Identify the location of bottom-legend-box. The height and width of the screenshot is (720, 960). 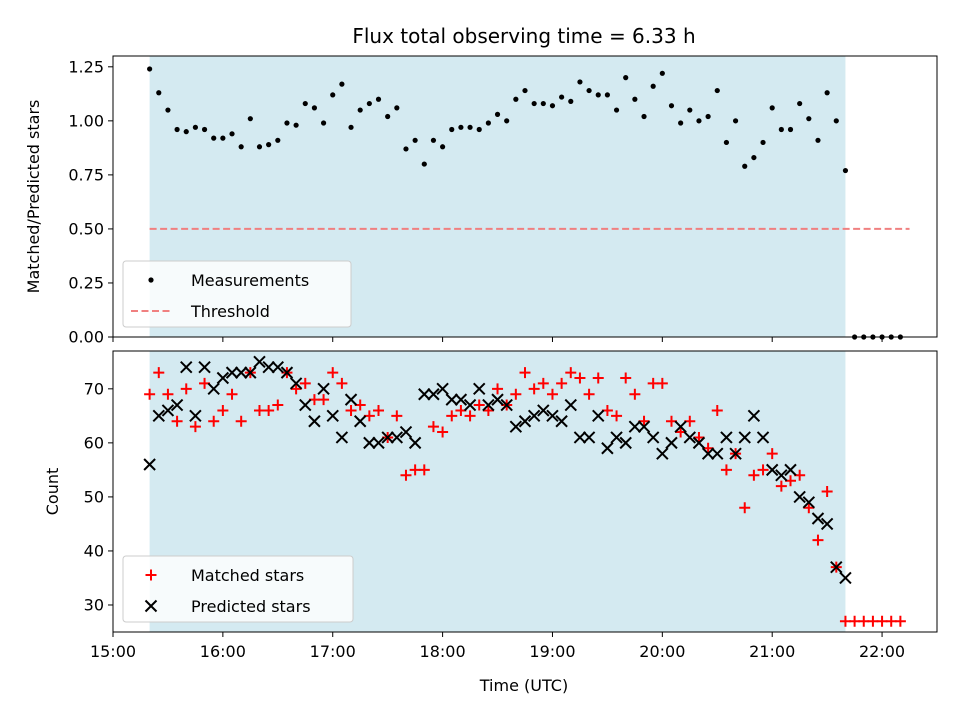
(238, 589).